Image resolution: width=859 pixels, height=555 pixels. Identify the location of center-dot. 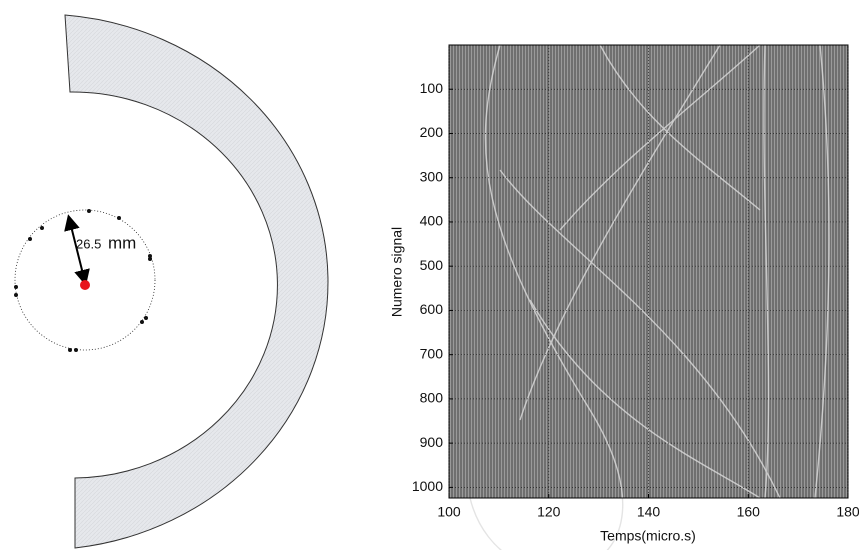
(85, 285).